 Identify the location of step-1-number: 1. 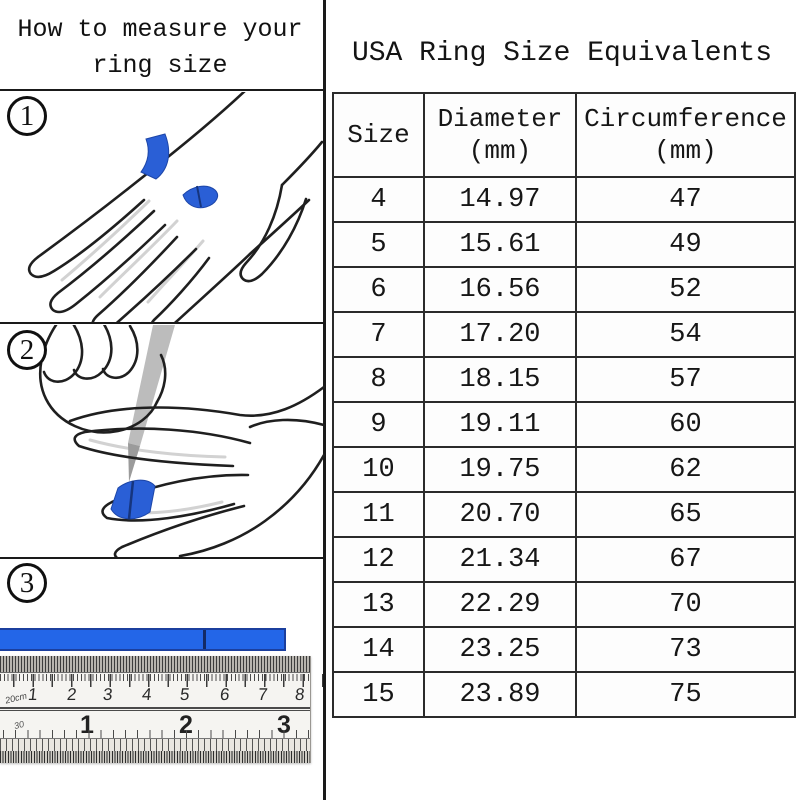
(27, 115).